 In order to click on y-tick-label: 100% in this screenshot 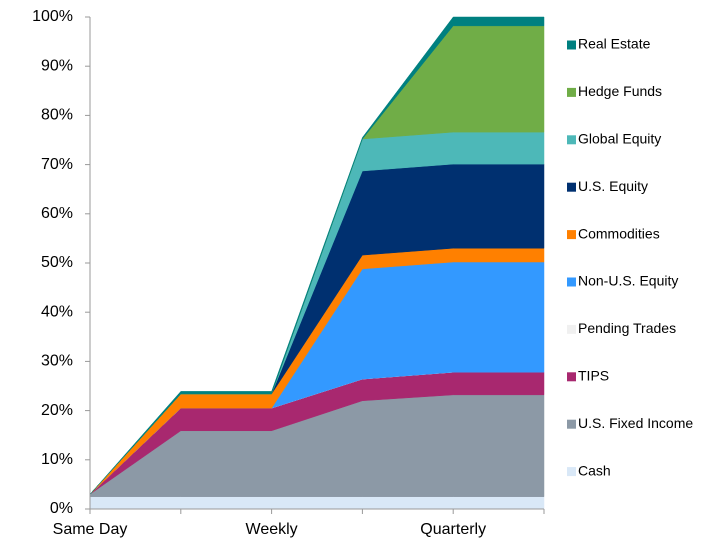, I will do `click(52, 16)`.